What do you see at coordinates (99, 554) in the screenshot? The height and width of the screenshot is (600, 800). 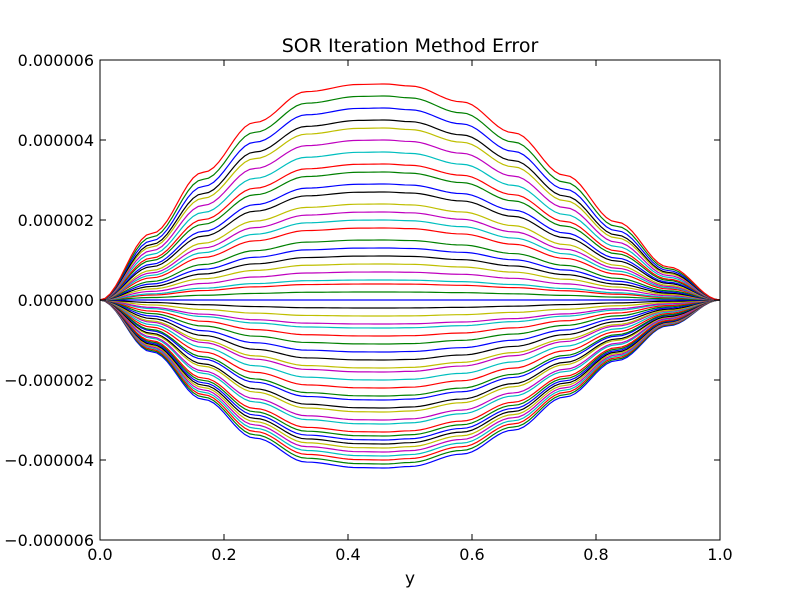 I see `x-tick-label-0: 0.0` at bounding box center [99, 554].